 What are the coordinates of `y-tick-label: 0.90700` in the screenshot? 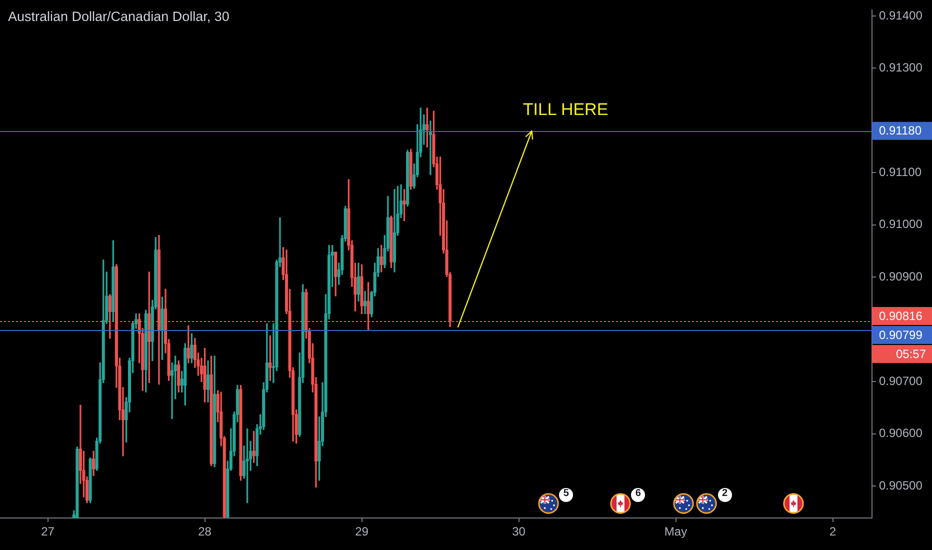 It's located at (901, 381).